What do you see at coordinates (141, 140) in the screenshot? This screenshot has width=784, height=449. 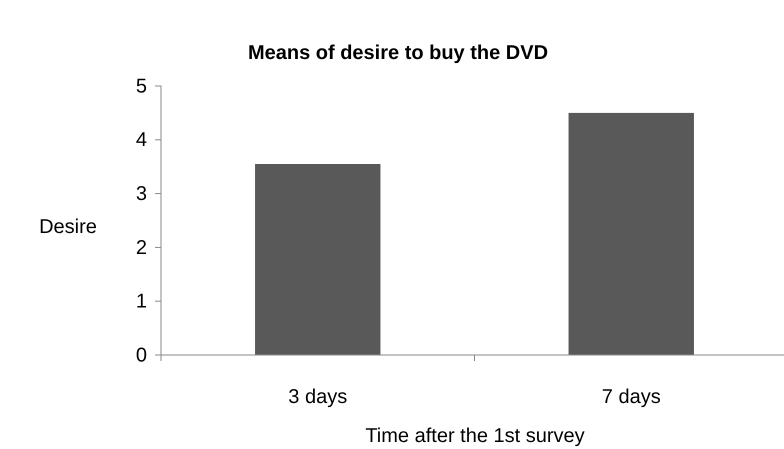 I see `y-tick-label: 4` at bounding box center [141, 140].